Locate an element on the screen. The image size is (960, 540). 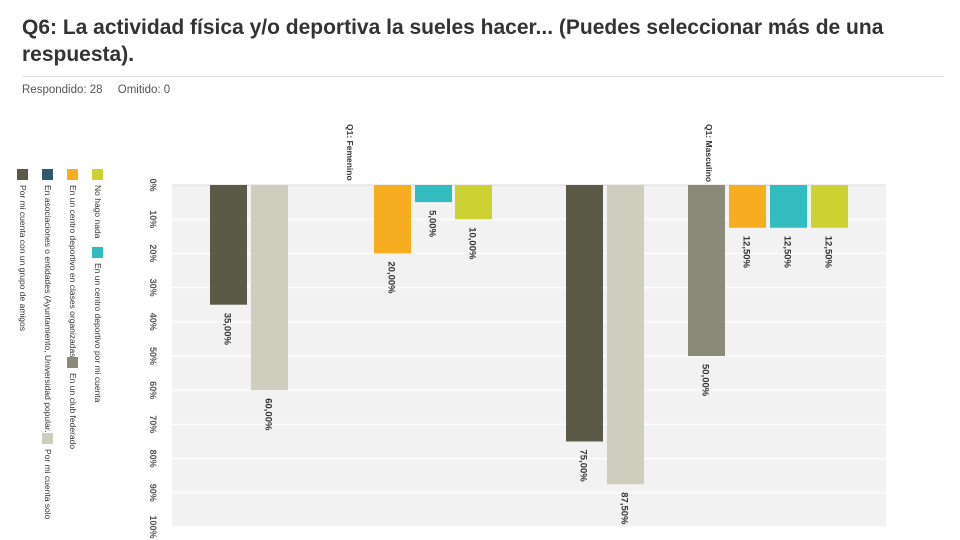
response-stats: Respondido: 28 Omitido: 0 is located at coordinates (96, 90).